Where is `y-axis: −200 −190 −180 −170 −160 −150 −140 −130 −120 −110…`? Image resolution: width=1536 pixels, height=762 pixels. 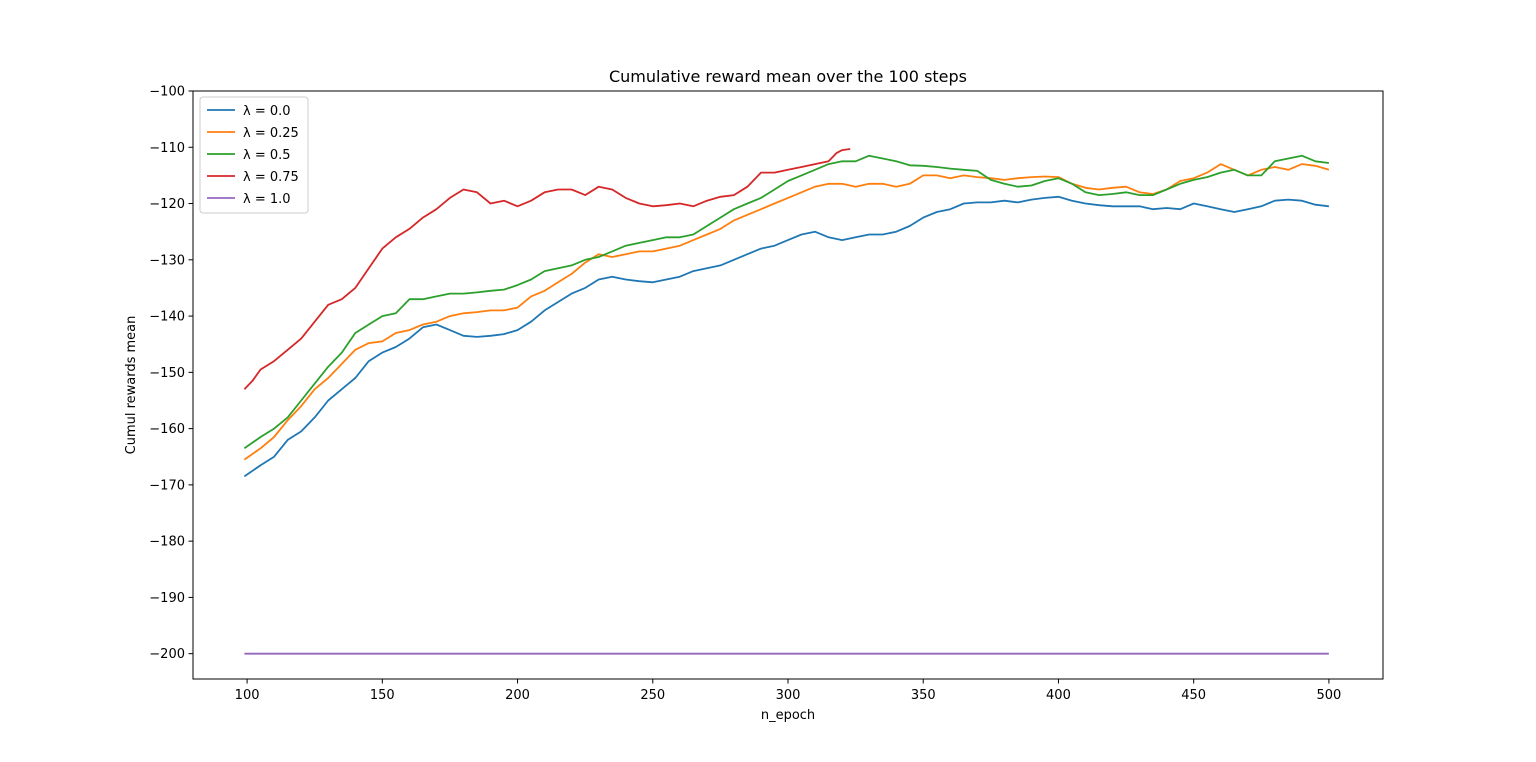
y-axis: −200 −190 −180 −170 −160 −150 −140 −130 −120 −110… is located at coordinates (171, 373).